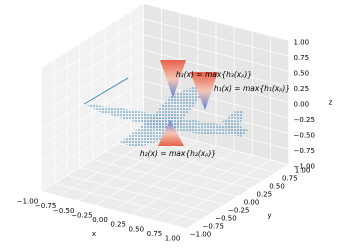  I want to click on y-tick-label: 1.00, so click(303, 171).